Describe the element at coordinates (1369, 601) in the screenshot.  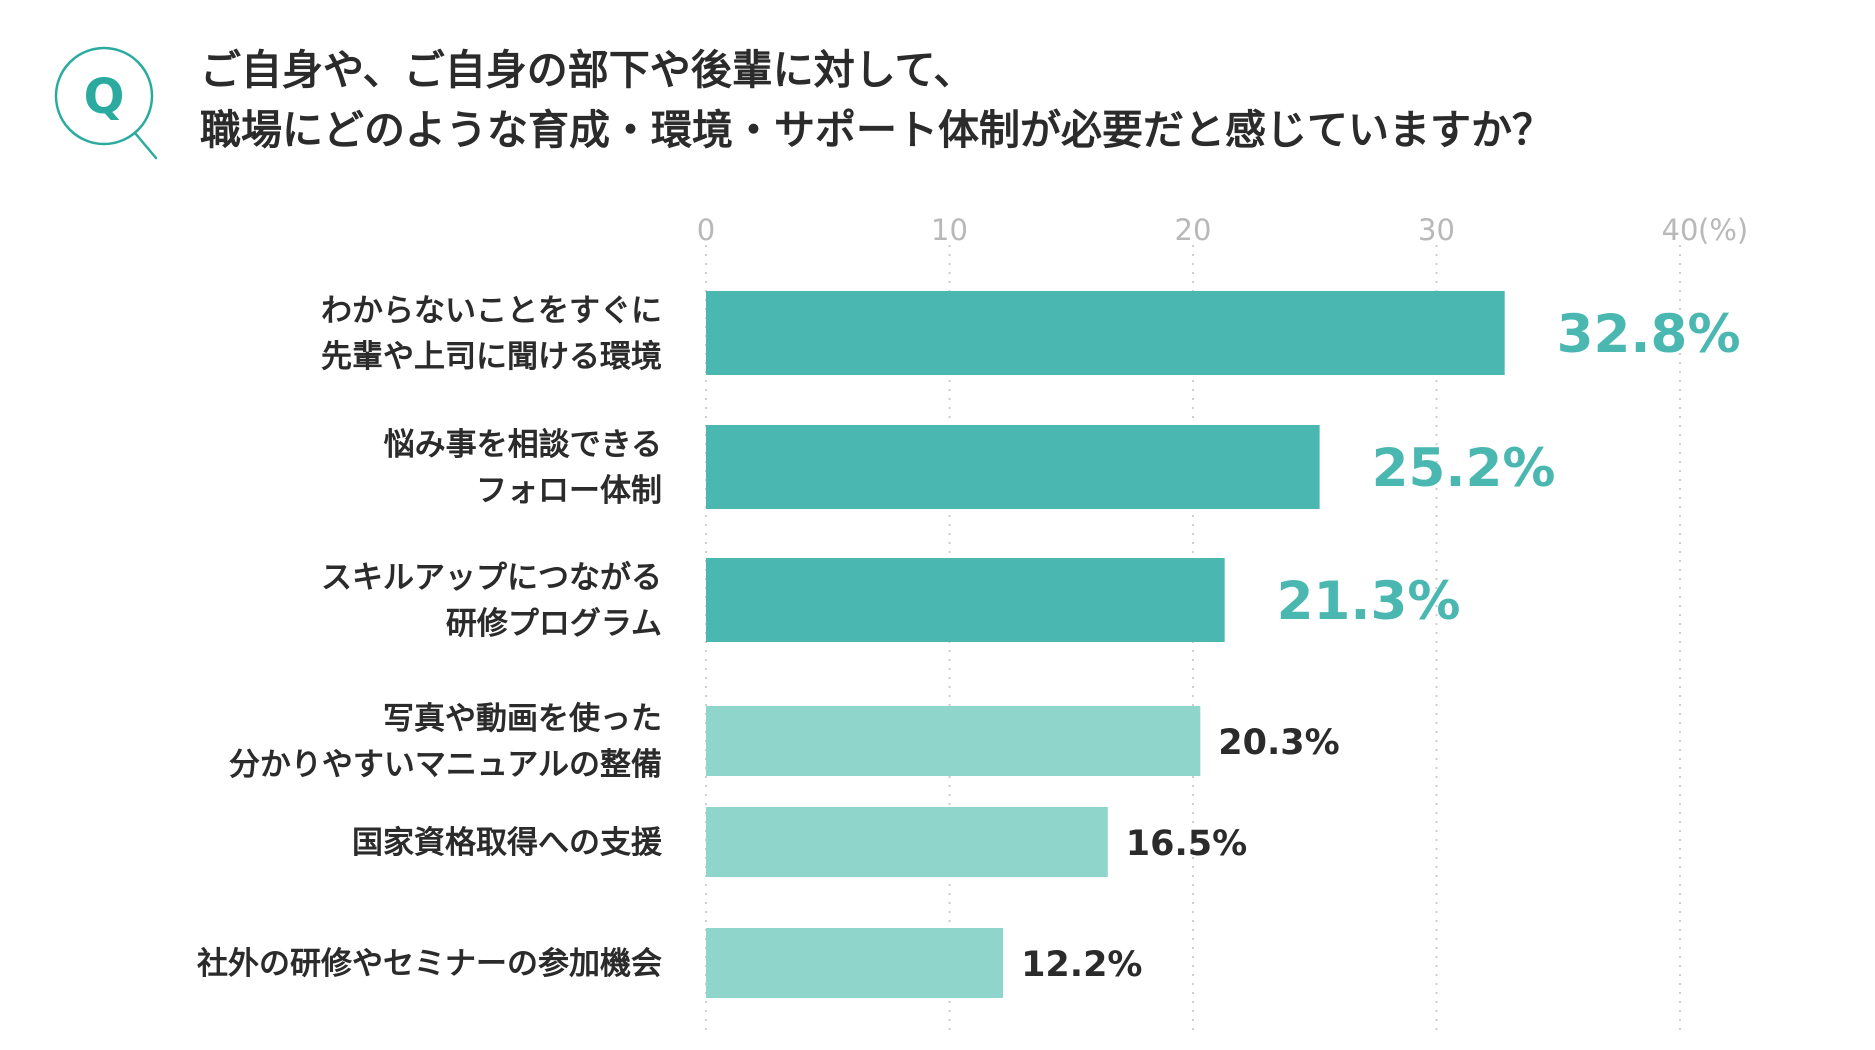
I see `value-label: 21.3%` at that location.